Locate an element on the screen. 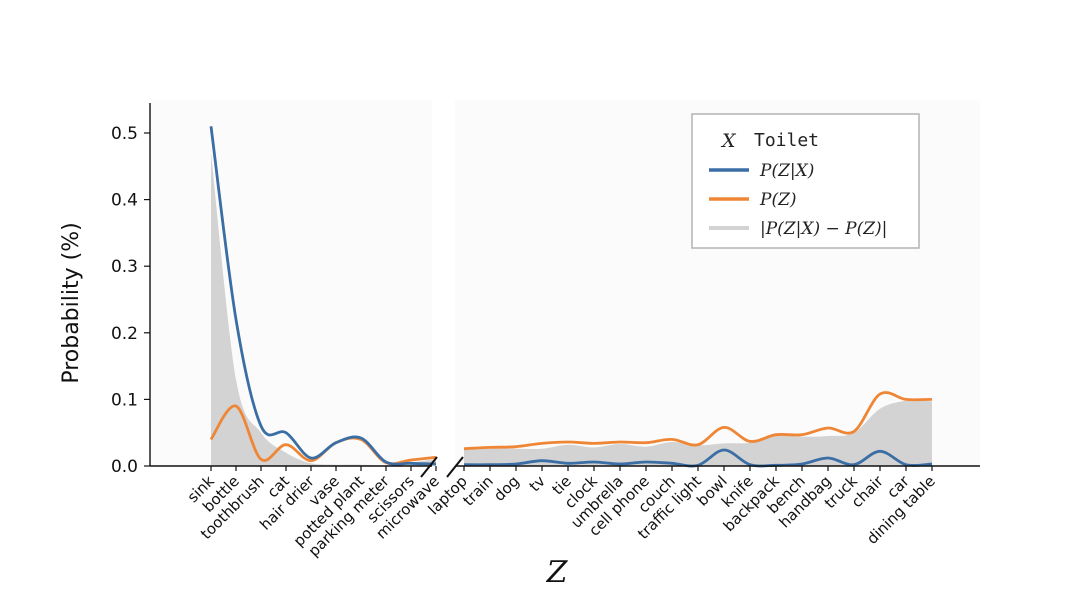  legend-title-variable: X is located at coordinates (728, 141).